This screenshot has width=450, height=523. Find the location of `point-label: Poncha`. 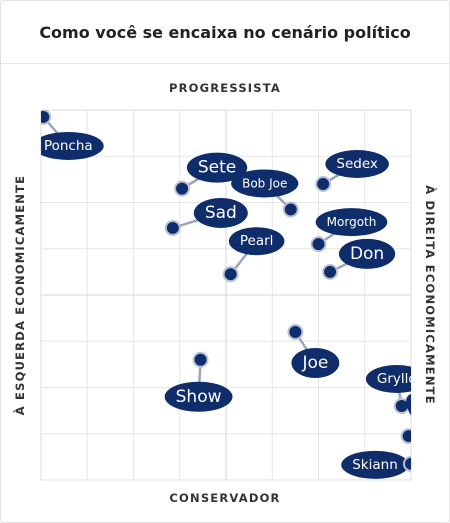

point-label: Poncha is located at coordinates (68, 146).